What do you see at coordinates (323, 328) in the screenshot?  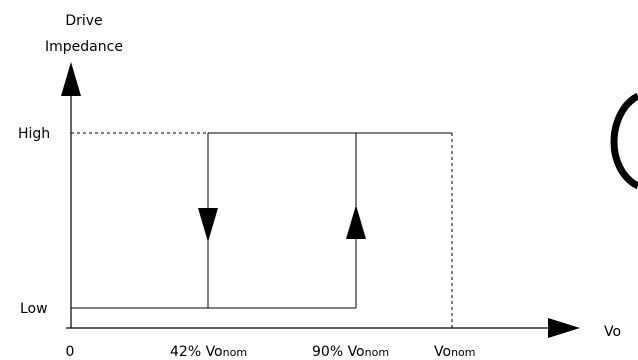 I see `x-axis` at bounding box center [323, 328].